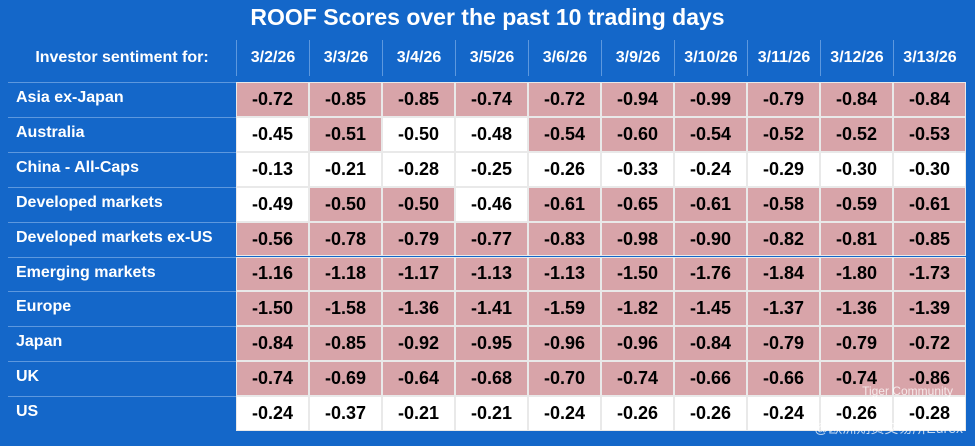 Image resolution: width=975 pixels, height=446 pixels. What do you see at coordinates (272, 274) in the screenshot?
I see `value-cell: -1.16` at bounding box center [272, 274].